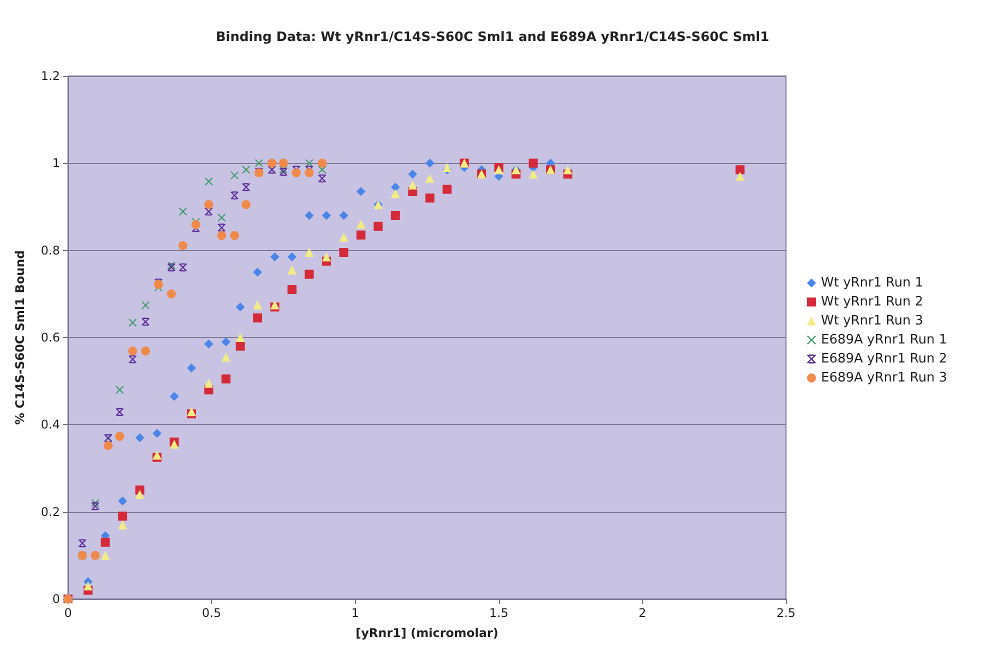 The image size is (985, 661). What do you see at coordinates (642, 613) in the screenshot?
I see `x-tick-label: 2` at bounding box center [642, 613].